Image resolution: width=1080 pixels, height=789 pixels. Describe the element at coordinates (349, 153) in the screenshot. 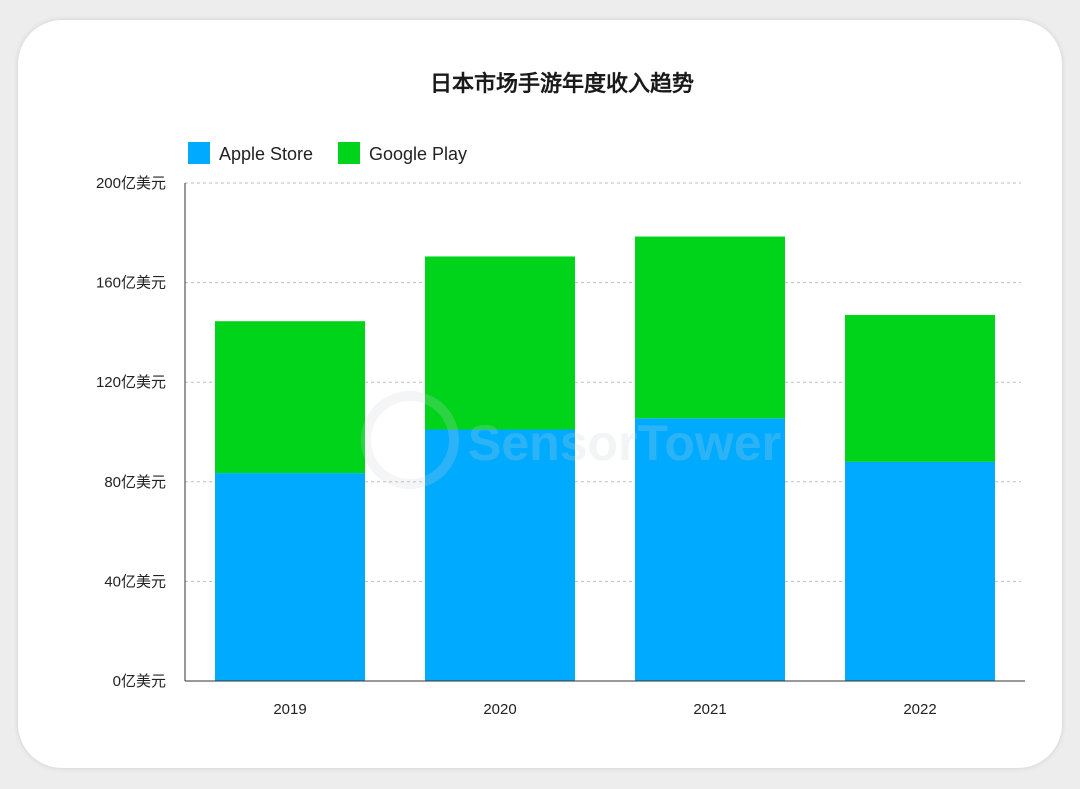

I see `legend-swatch-google-play` at that location.